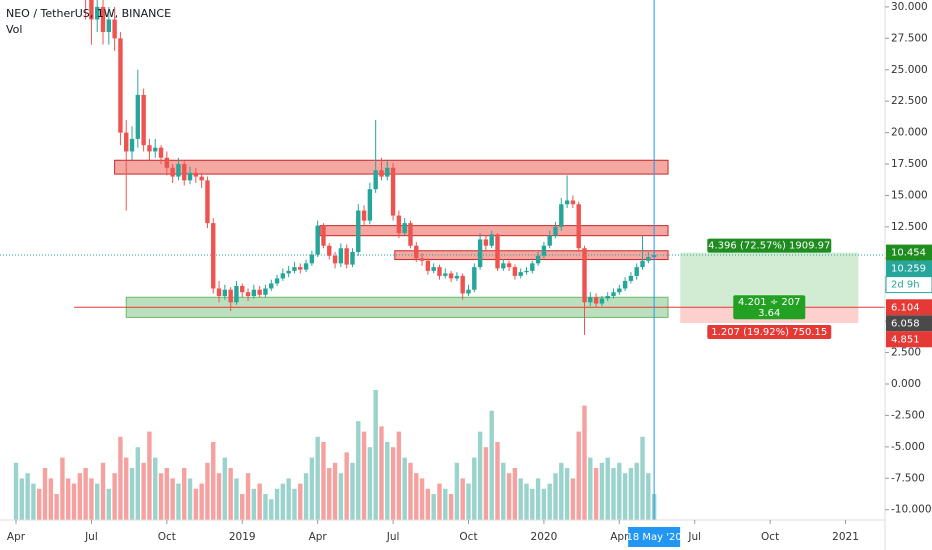 The image size is (932, 550). Describe the element at coordinates (909, 133) in the screenshot. I see `y-tick-label: 20.000` at that location.